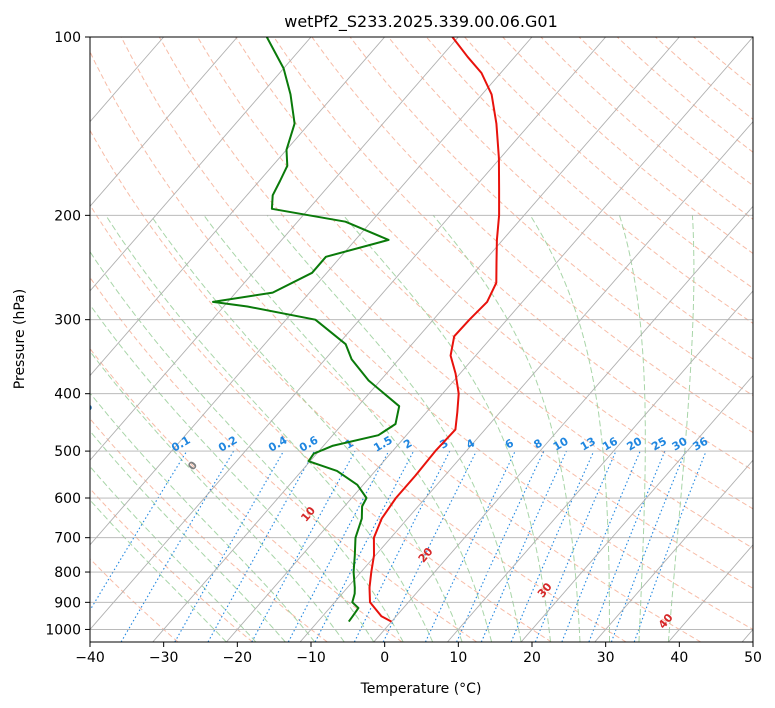  I want to click on x-tick-label: −40, so click(90, 658).